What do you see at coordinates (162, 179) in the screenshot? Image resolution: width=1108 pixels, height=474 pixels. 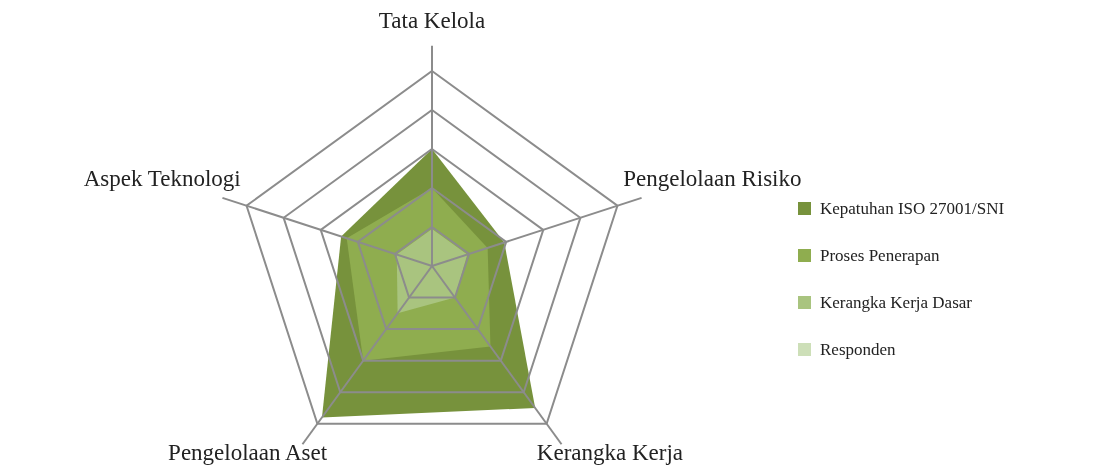 I see `spoke-label: Aspek Teknologi` at bounding box center [162, 179].